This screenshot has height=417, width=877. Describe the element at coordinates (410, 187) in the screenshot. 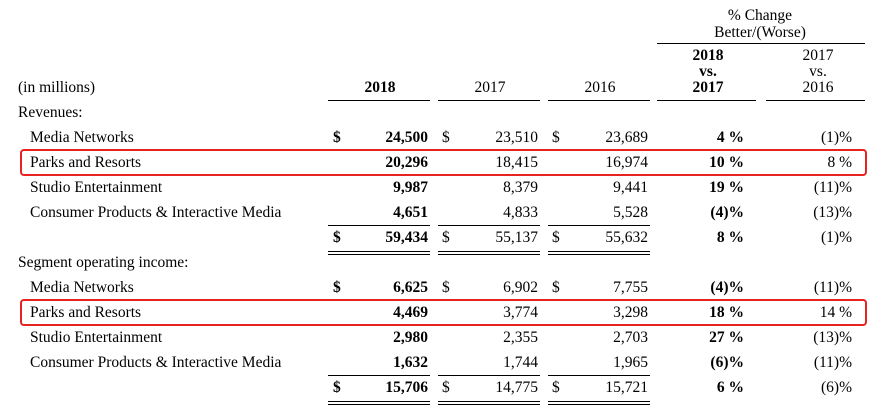

I see `revenues-row-value-2018: 9,987` at that location.